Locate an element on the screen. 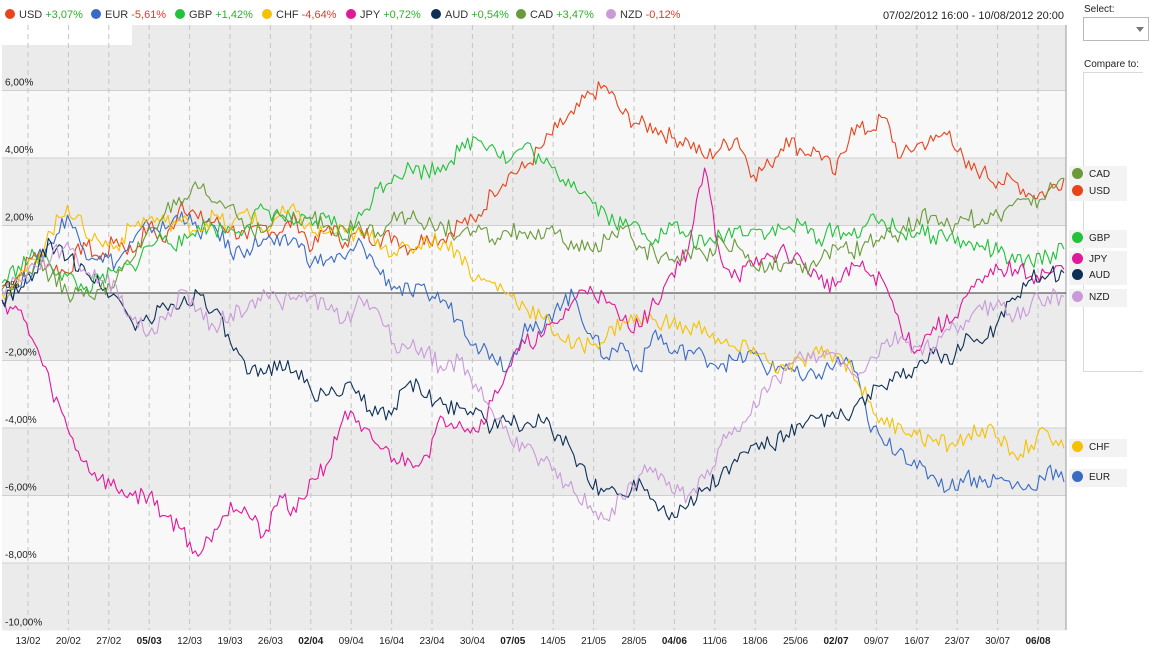 This screenshot has height=649, width=1152. legend-mask is located at coordinates (67, 35).